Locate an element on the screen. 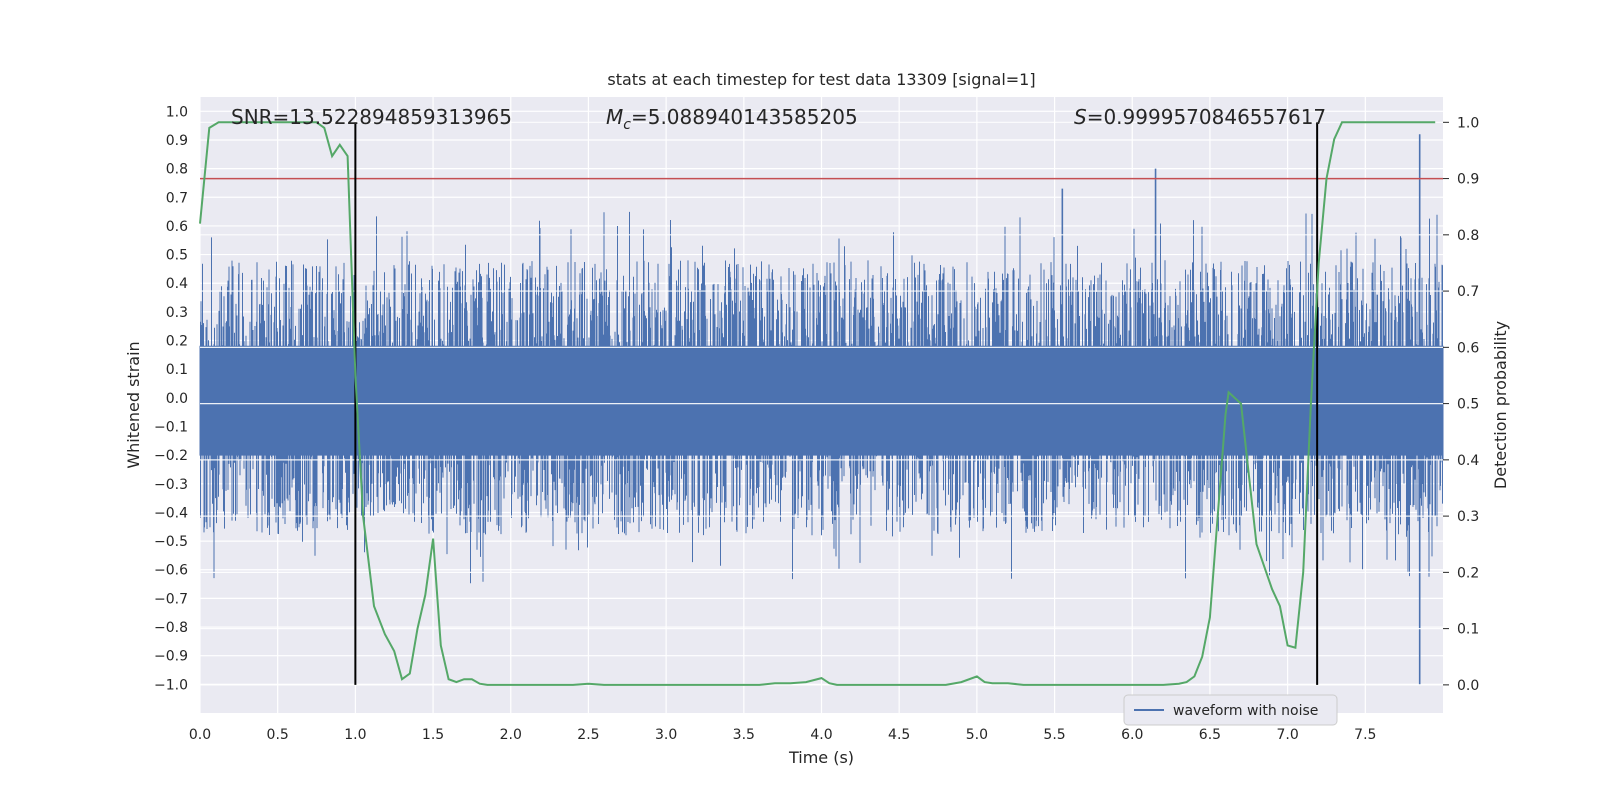 The image size is (1600, 800). y-right-axis-label: Detection probability is located at coordinates (1500, 405).